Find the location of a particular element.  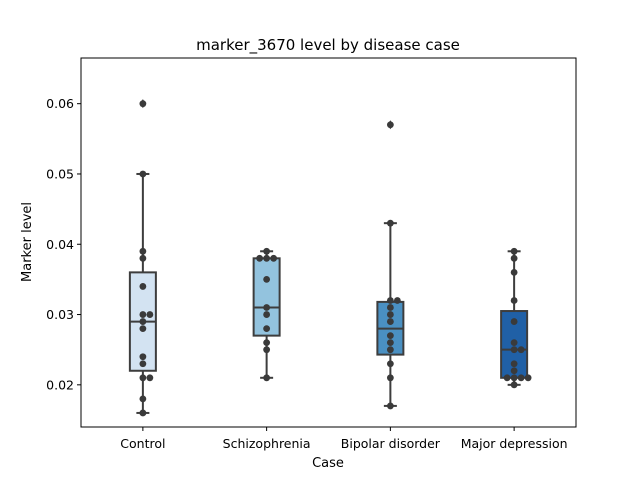

y-tick-label: 0.04 is located at coordinates (60, 244).